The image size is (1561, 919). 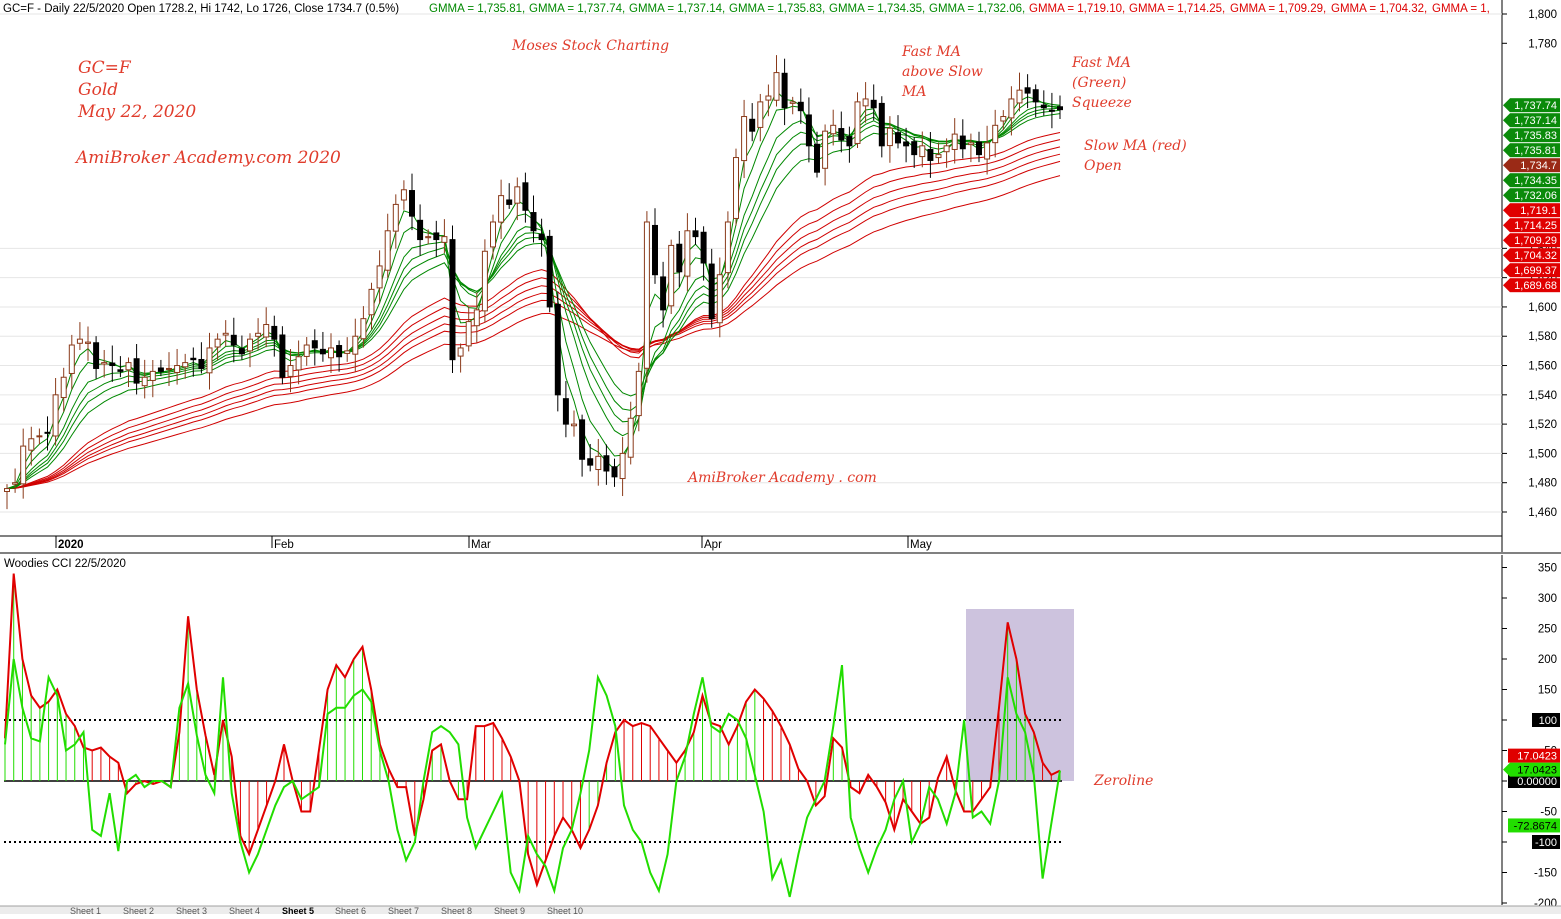 What do you see at coordinates (191, 911) in the screenshot?
I see `sheet-tab-3: Sheet 3` at bounding box center [191, 911].